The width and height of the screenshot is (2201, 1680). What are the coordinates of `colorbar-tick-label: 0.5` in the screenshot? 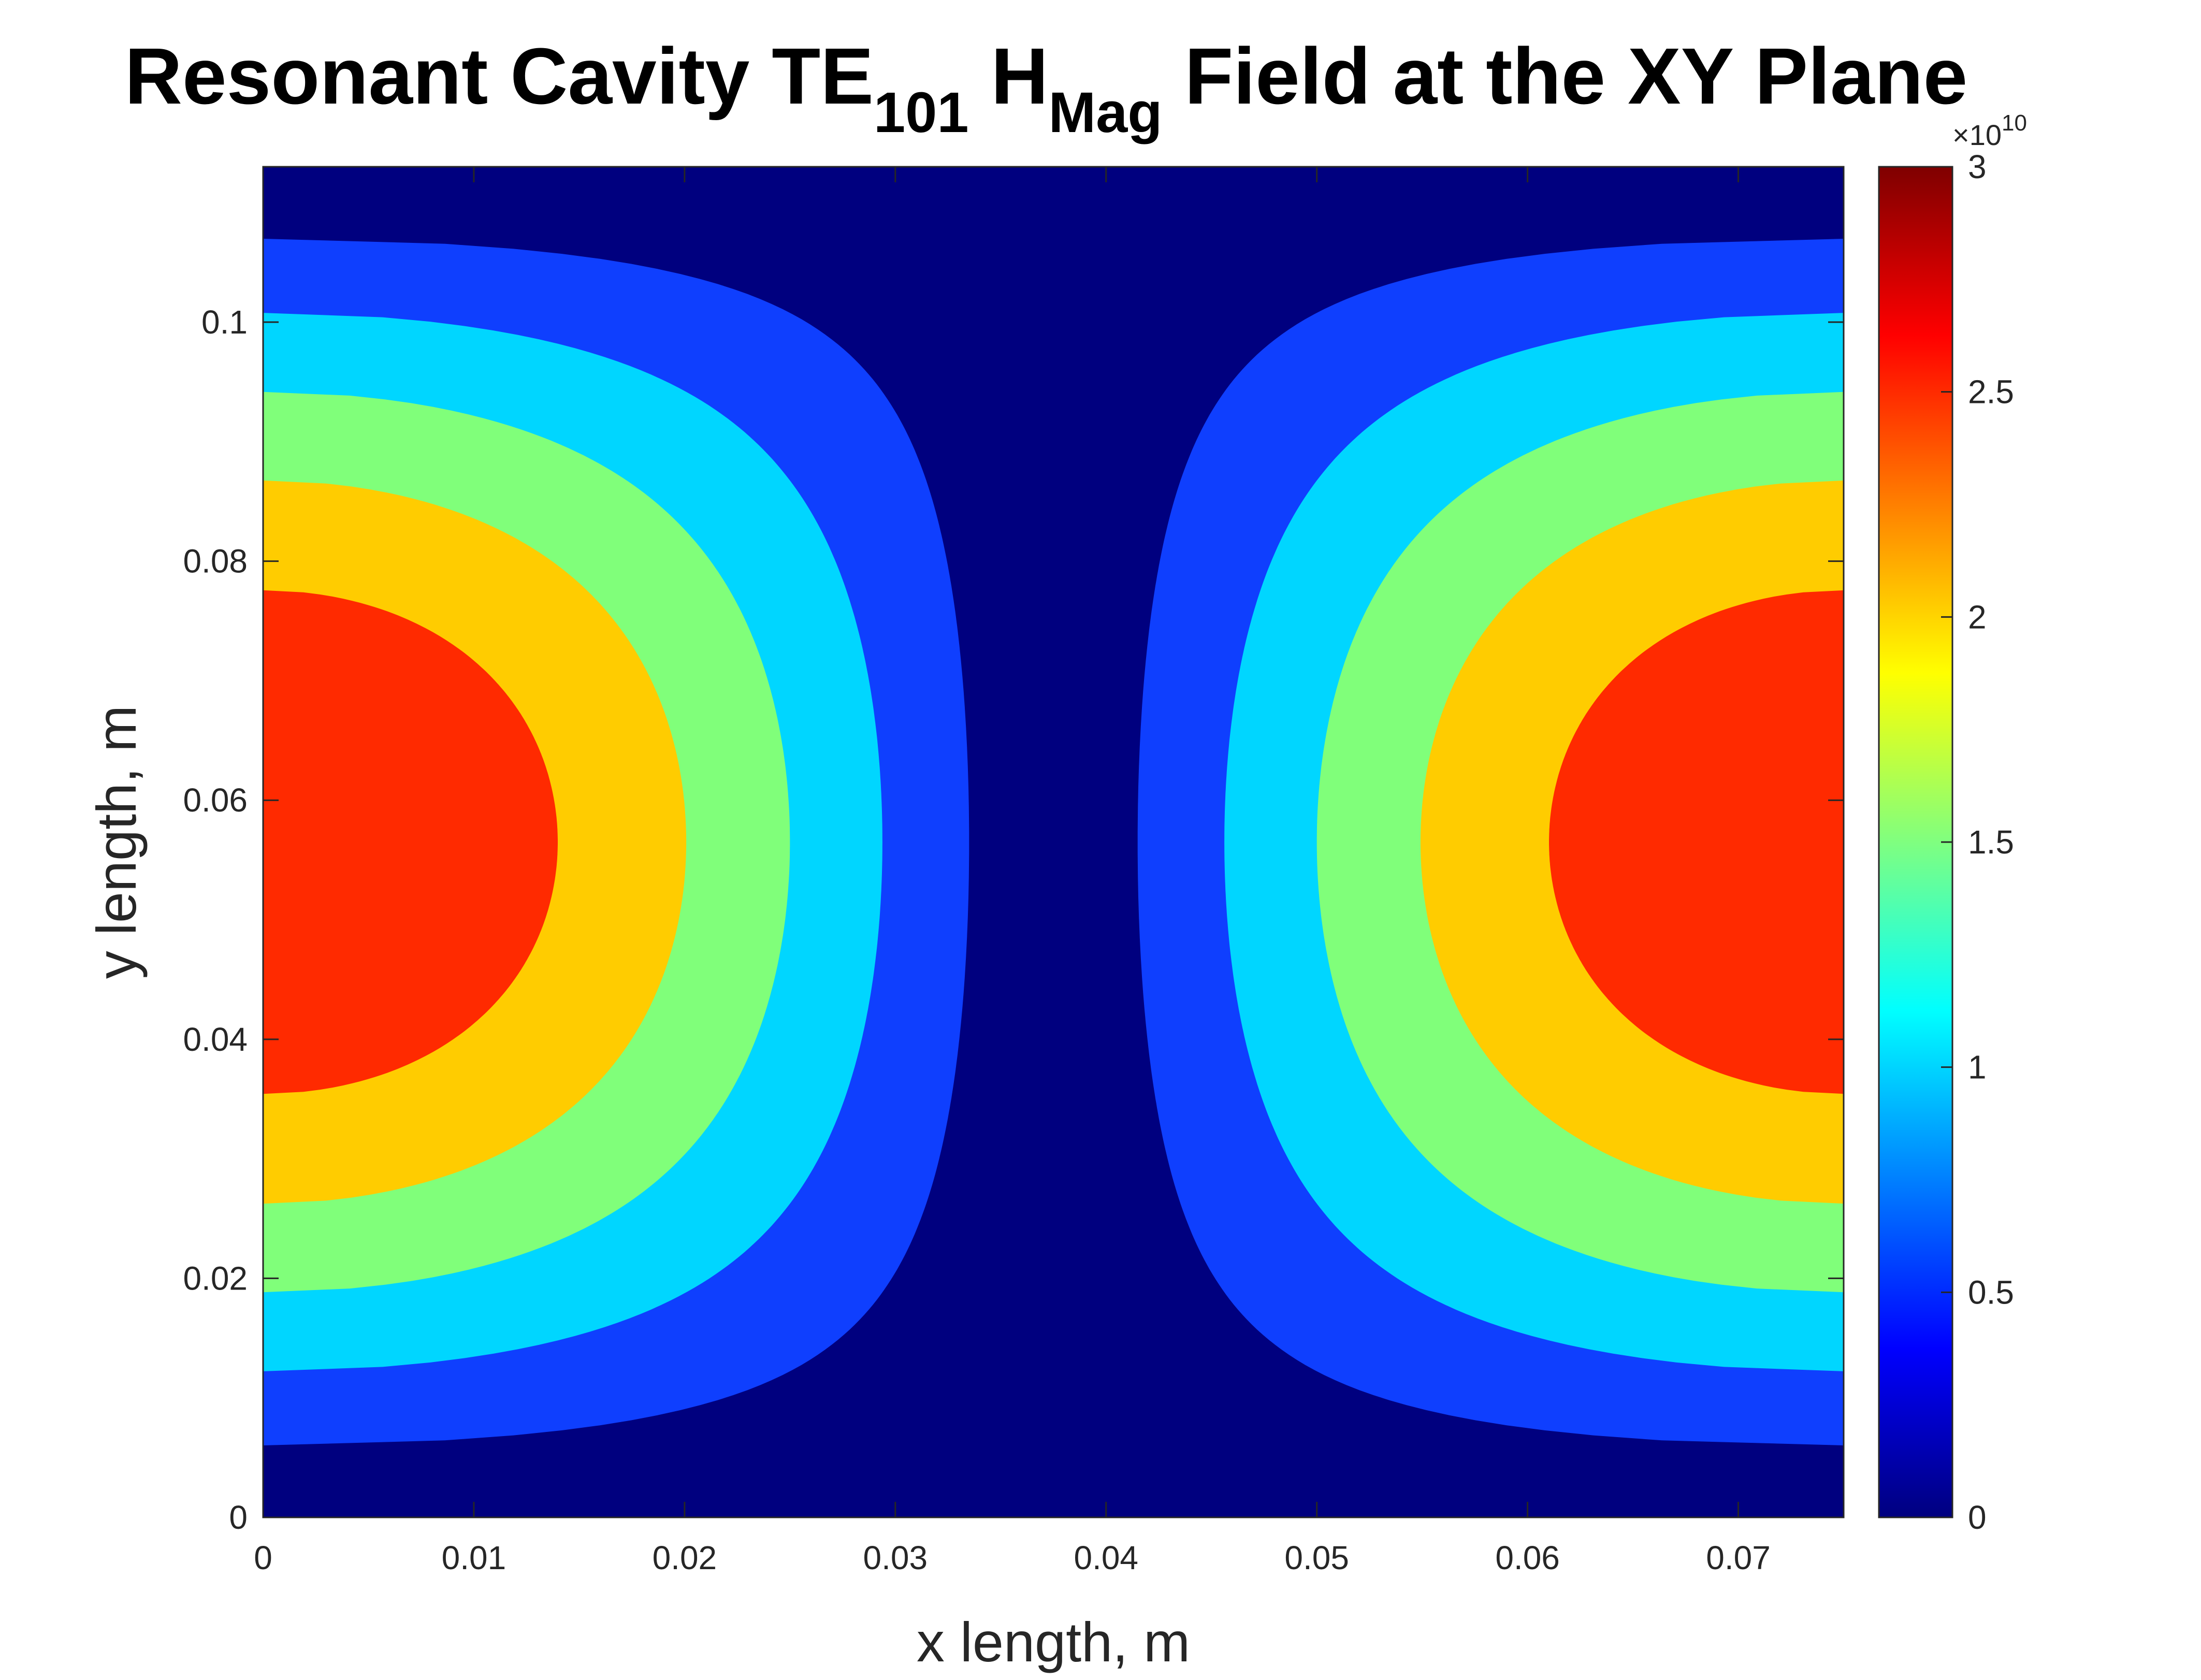 It's located at (1991, 1292).